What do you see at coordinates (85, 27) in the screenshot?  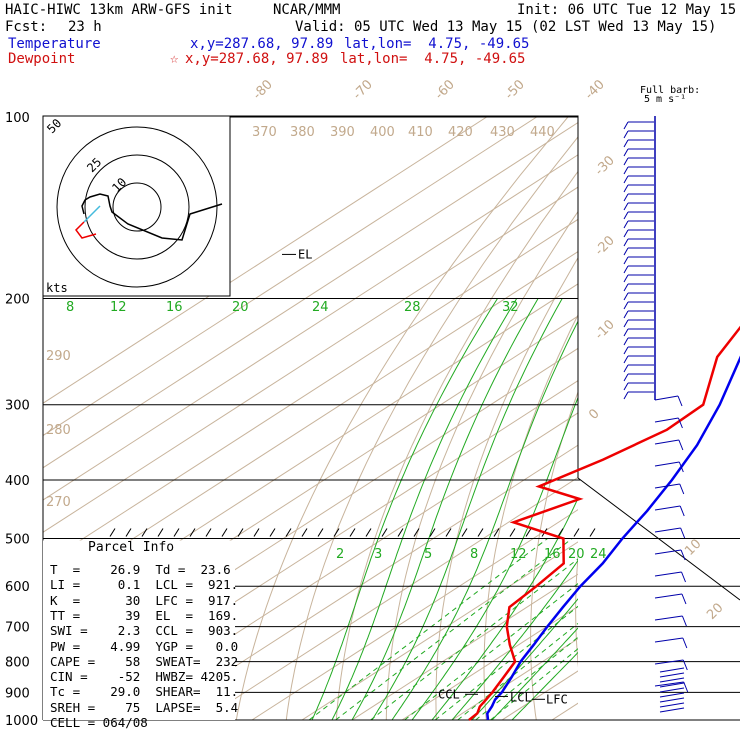 I see `fcst-value: 23 h` at bounding box center [85, 27].